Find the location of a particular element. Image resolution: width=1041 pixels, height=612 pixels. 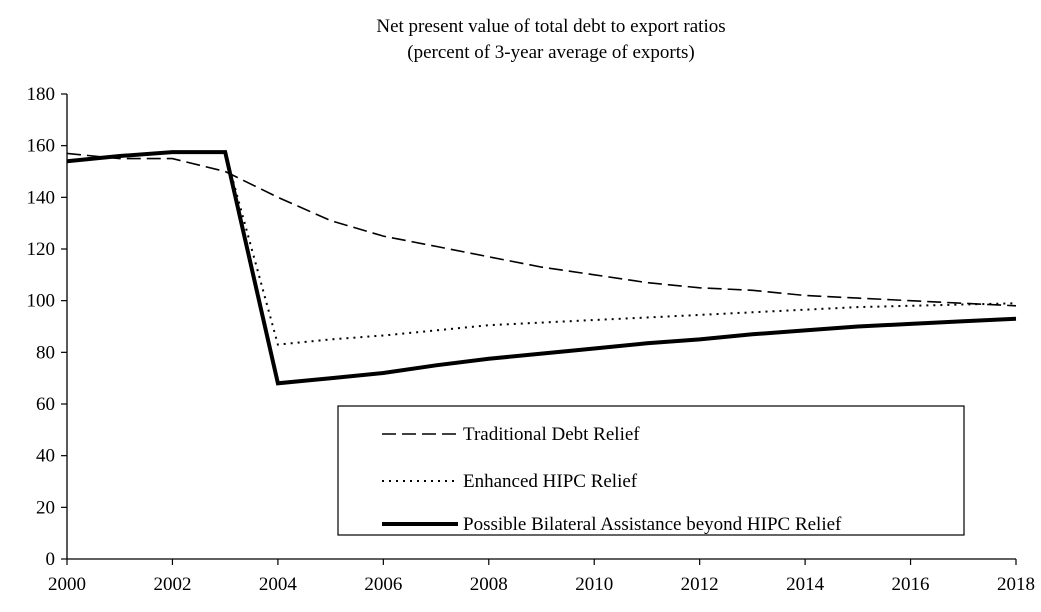

x-tick-label: 2018 is located at coordinates (1016, 584).